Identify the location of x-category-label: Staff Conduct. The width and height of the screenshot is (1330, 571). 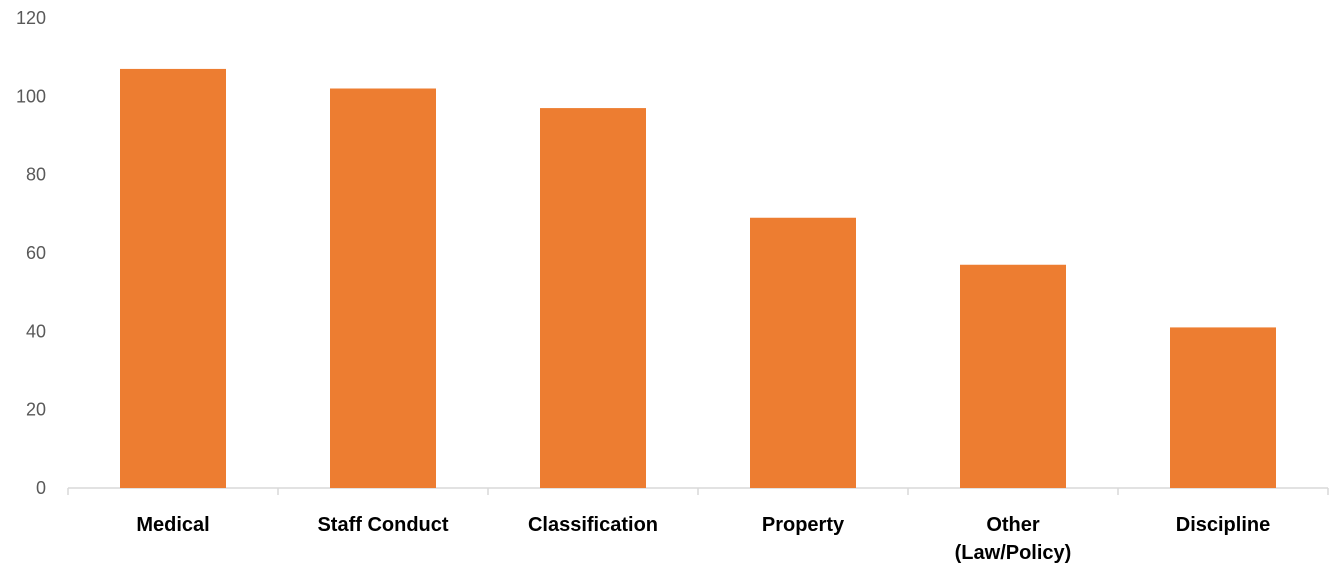
(382, 525).